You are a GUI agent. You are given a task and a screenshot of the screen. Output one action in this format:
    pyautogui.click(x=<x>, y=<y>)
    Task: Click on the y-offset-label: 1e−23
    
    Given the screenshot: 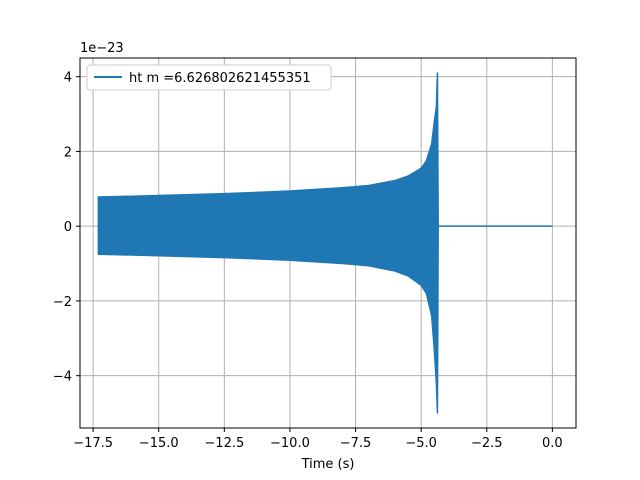 What is the action you would take?
    pyautogui.click(x=102, y=48)
    